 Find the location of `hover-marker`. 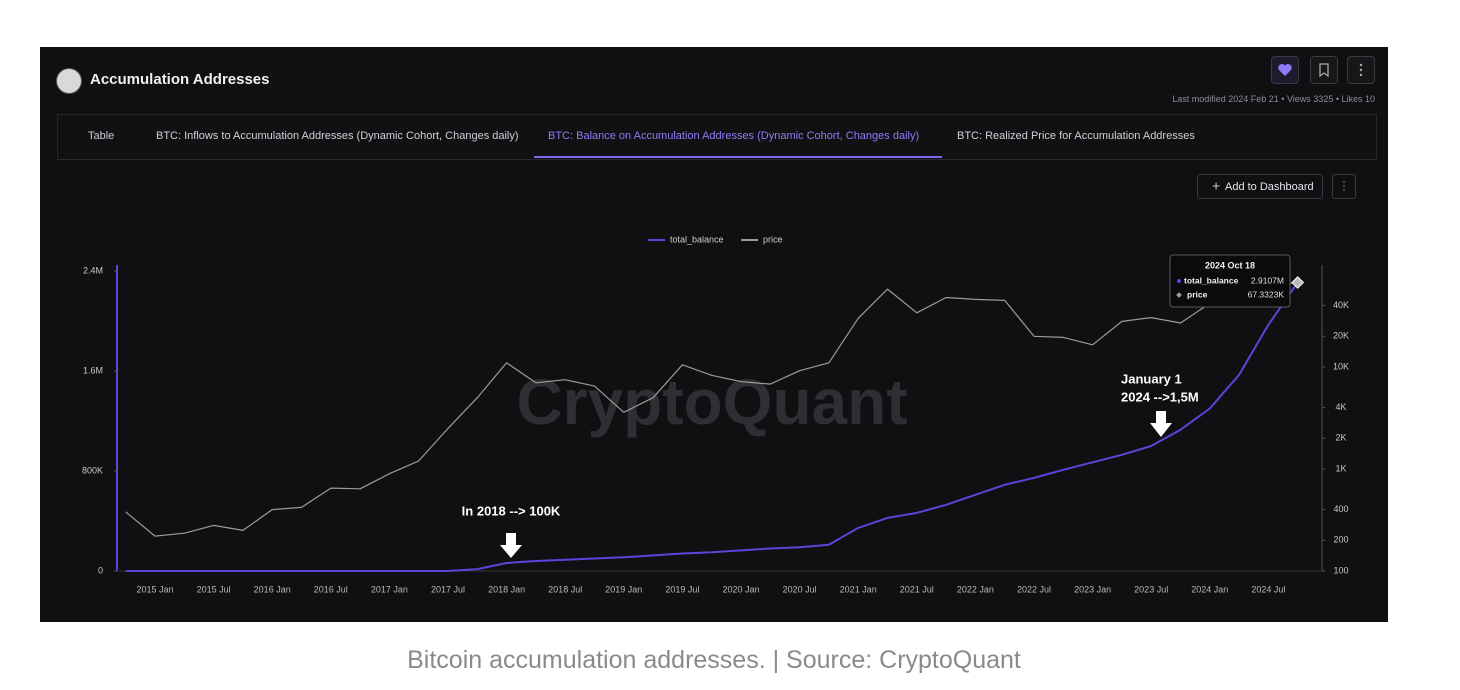

hover-marker is located at coordinates (1298, 282).